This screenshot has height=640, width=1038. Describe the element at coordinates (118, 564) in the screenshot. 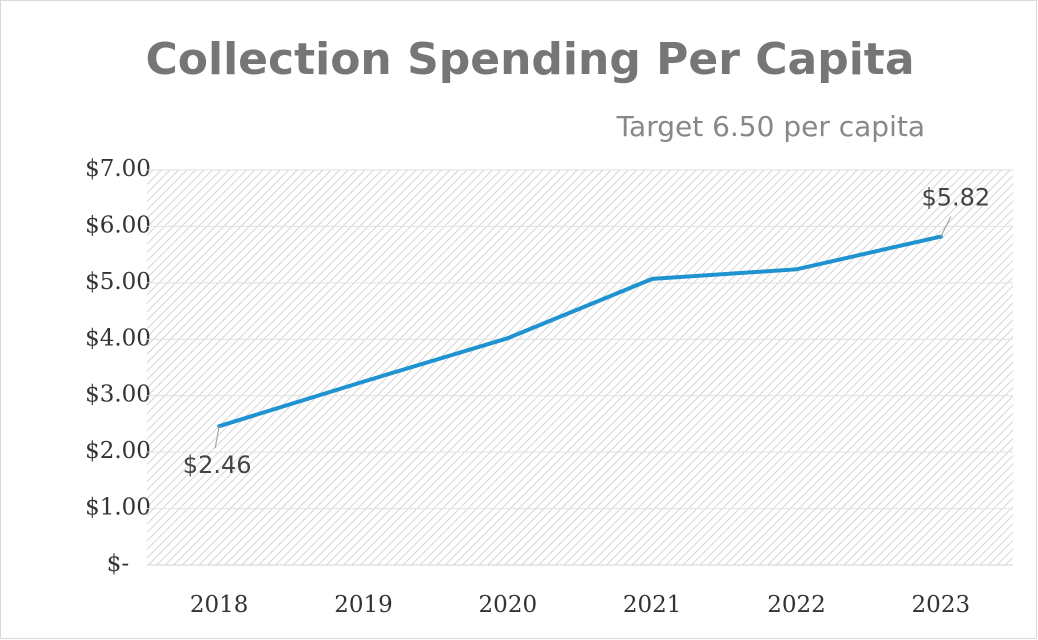

I see `y-tick-label: $-` at that location.